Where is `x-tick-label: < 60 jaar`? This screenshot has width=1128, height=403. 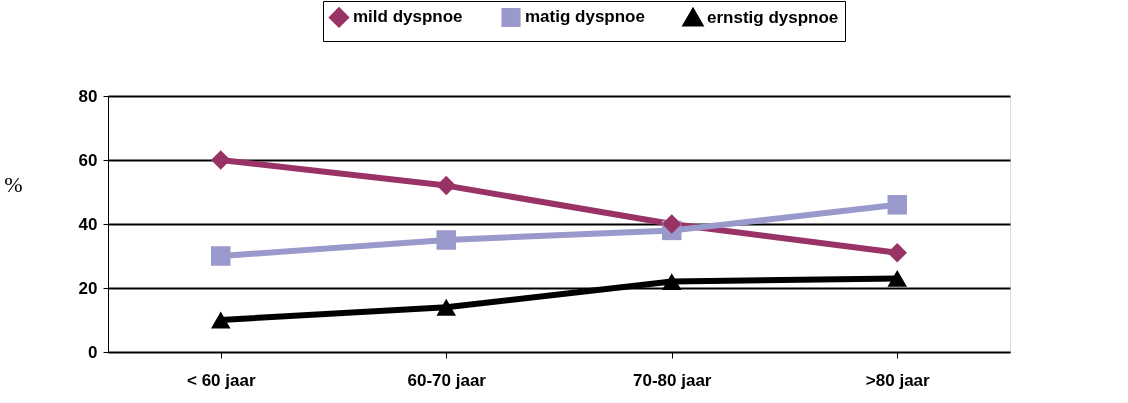 x-tick-label: < 60 jaar is located at coordinates (221, 380).